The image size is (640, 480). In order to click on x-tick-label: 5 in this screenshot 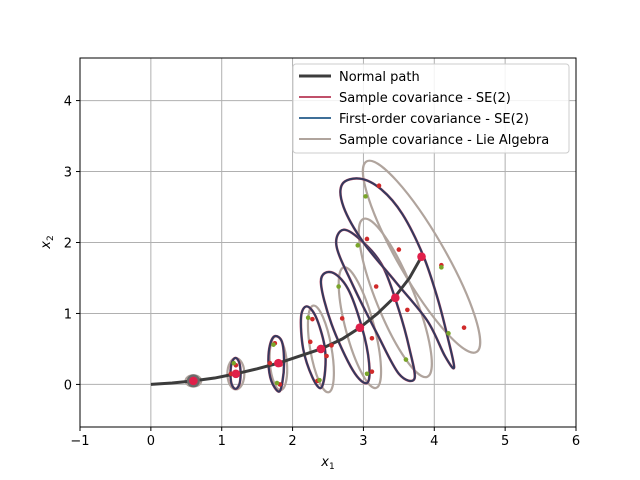, I will do `click(505, 441)`.